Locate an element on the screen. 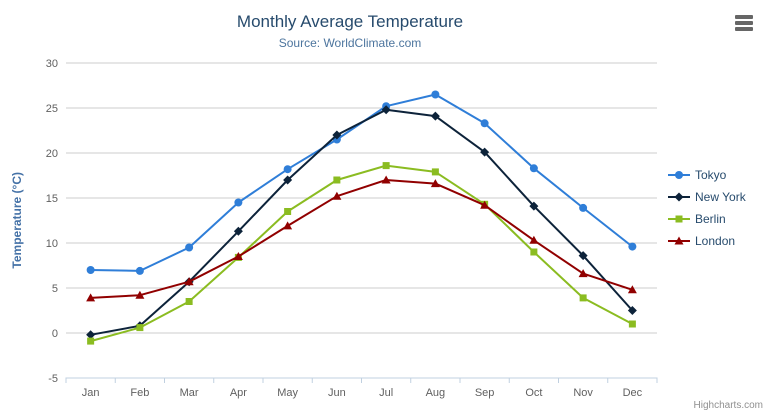 The width and height of the screenshot is (769, 416). legend-item-tokyo: Tokyo is located at coordinates (707, 175).